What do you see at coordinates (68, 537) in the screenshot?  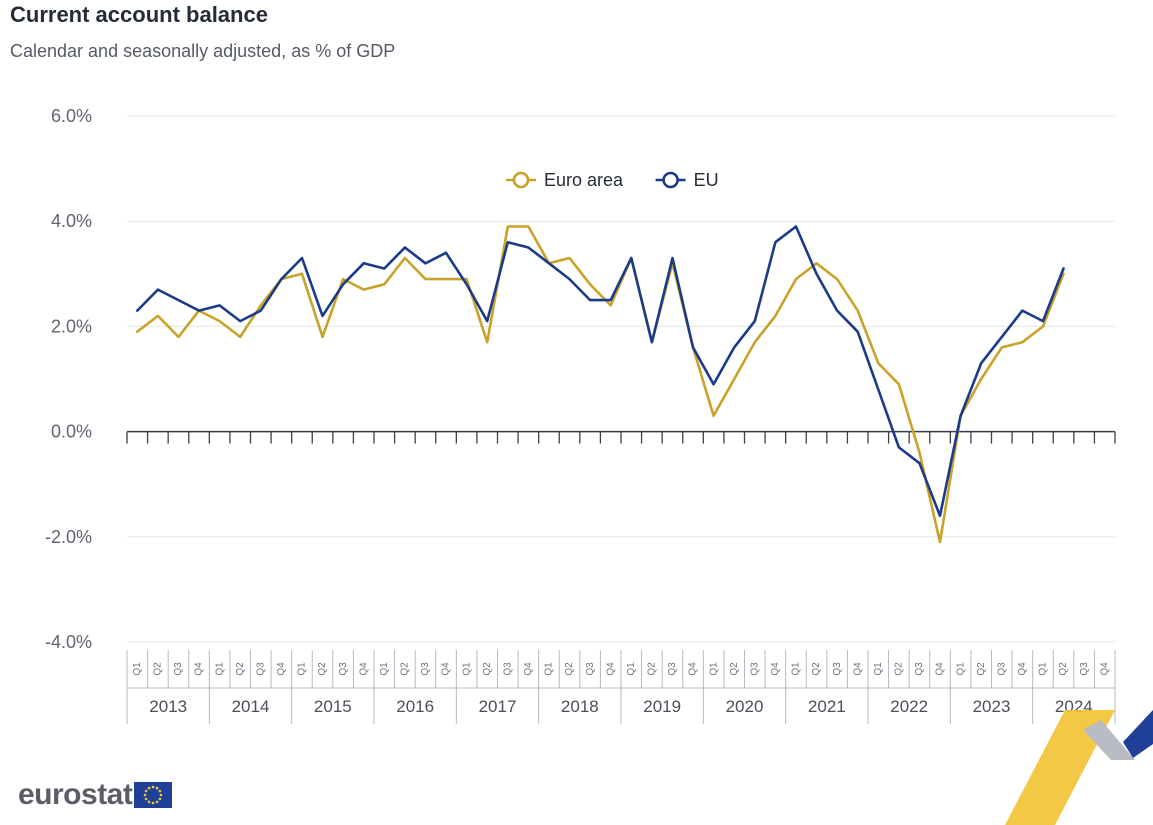 I see `y-tick-label: -2.0%` at bounding box center [68, 537].